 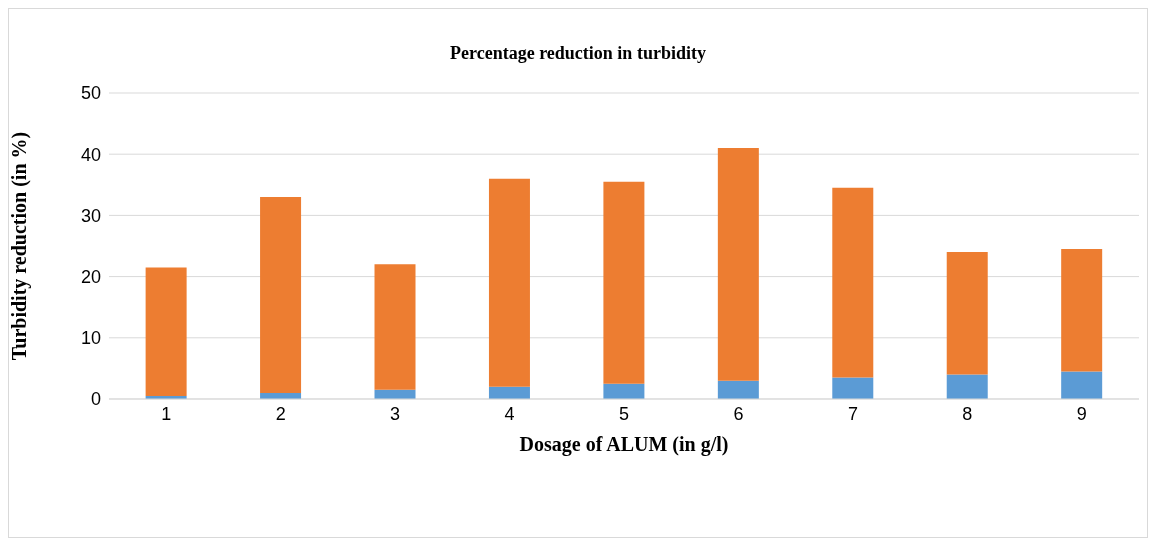 I want to click on x-axis-title: Dosage of ALUM (in g/l), so click(x=624, y=444).